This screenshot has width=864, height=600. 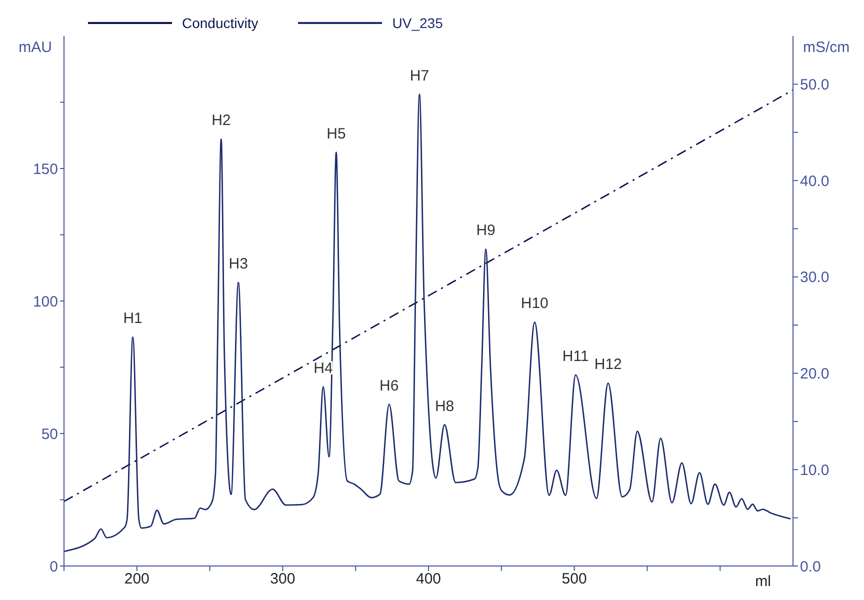 What do you see at coordinates (486, 231) in the screenshot?
I see `annotation: H9` at bounding box center [486, 231].